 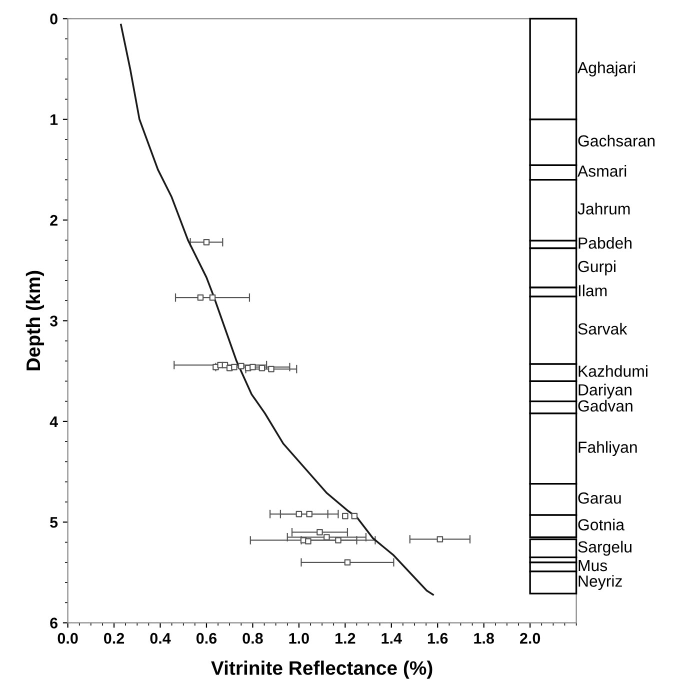 What do you see at coordinates (601, 524) in the screenshot?
I see `band-label: Gotnia` at bounding box center [601, 524].